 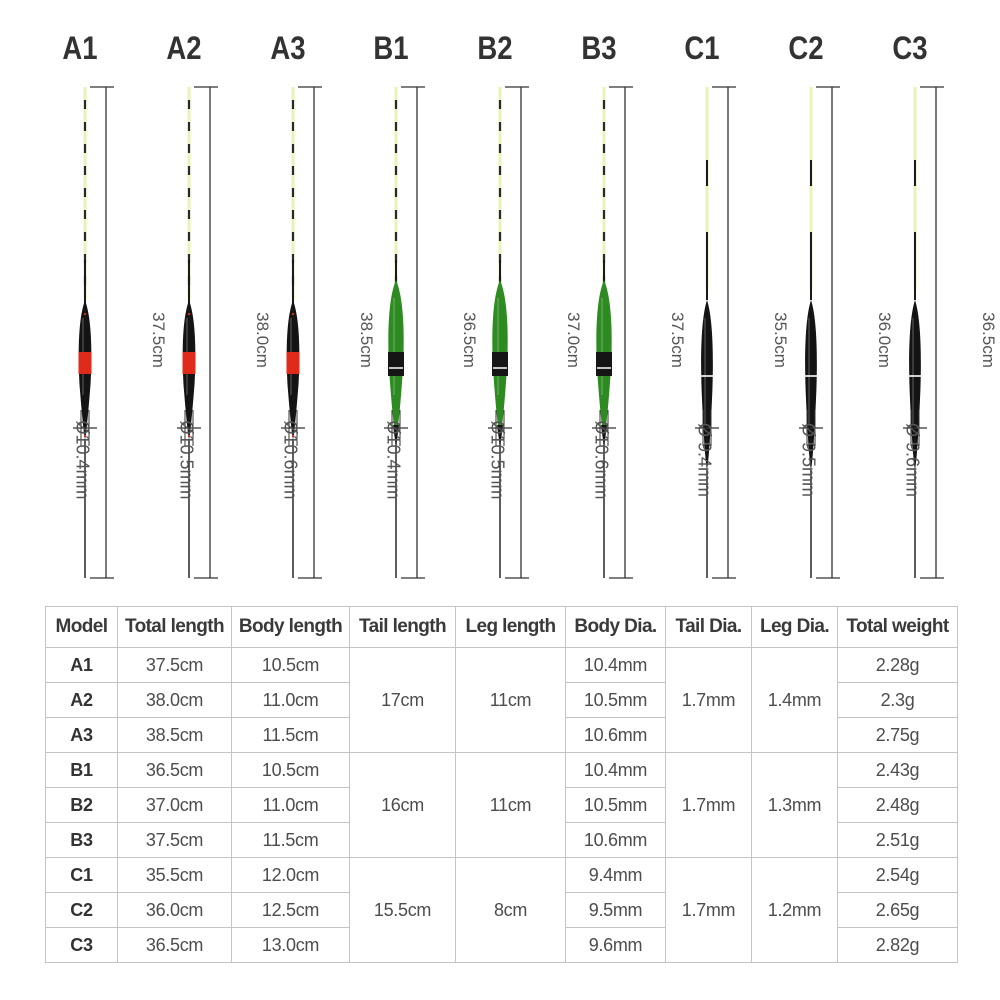 I want to click on table-row: A3 38.5cm 11.5cm 10.6mm 2.75g, so click(x=501, y=735).